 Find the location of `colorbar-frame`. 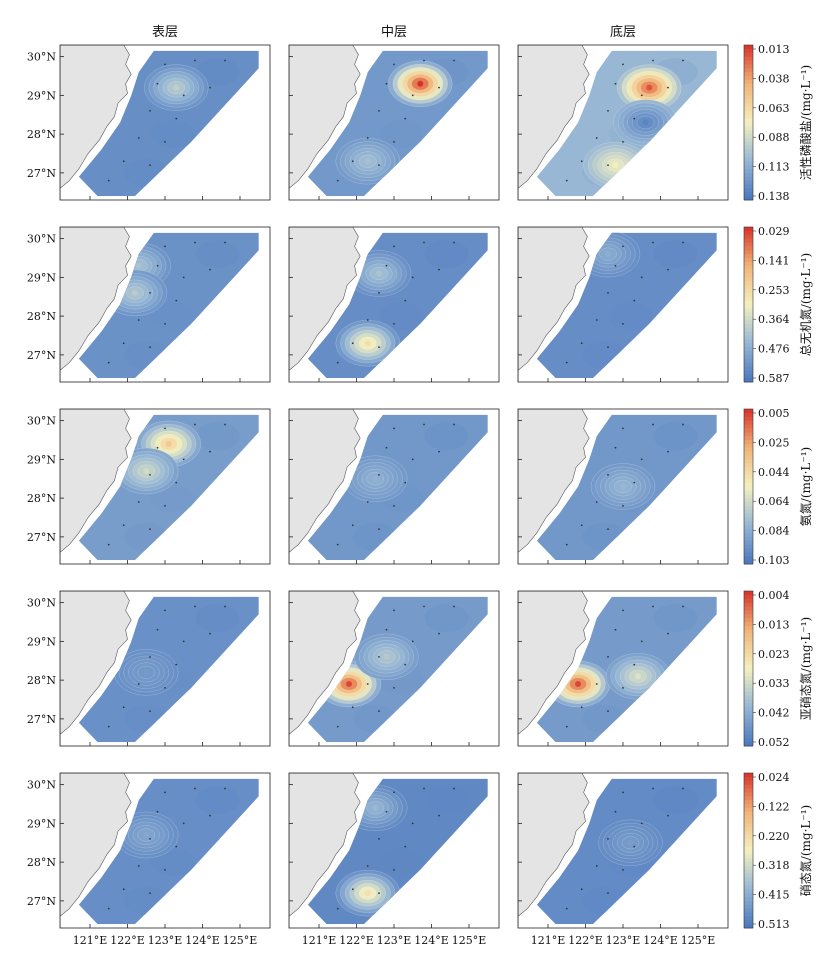

colorbar-frame is located at coordinates (748, 668).